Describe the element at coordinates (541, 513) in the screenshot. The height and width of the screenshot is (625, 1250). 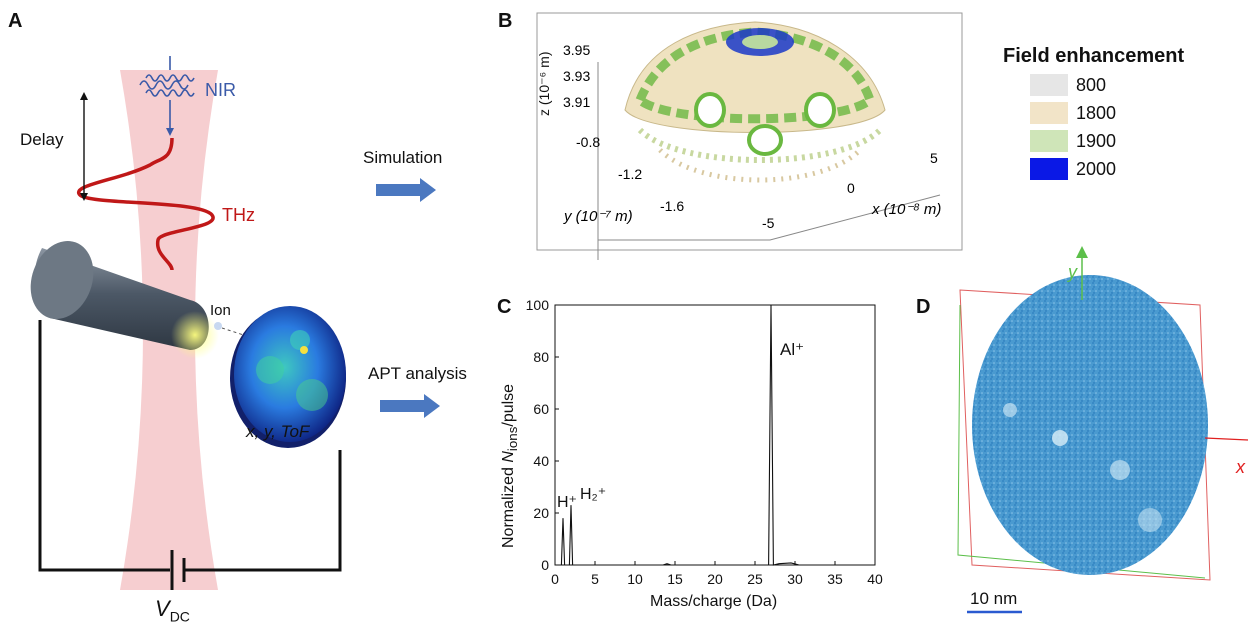
I see `y-tick-label: 20` at that location.